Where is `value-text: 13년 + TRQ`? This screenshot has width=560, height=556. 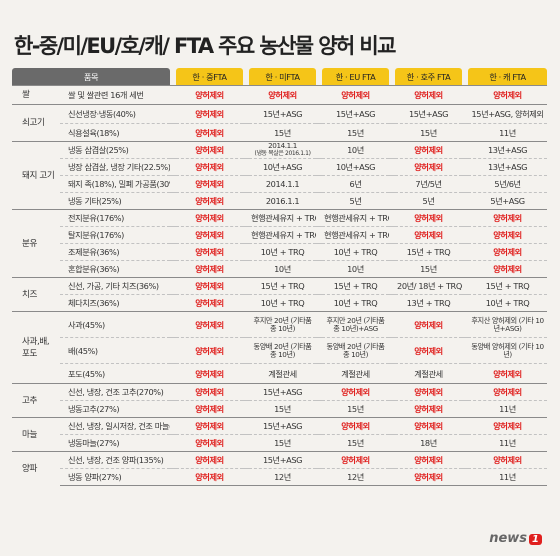 value-text: 13년 + TRQ is located at coordinates (428, 303).